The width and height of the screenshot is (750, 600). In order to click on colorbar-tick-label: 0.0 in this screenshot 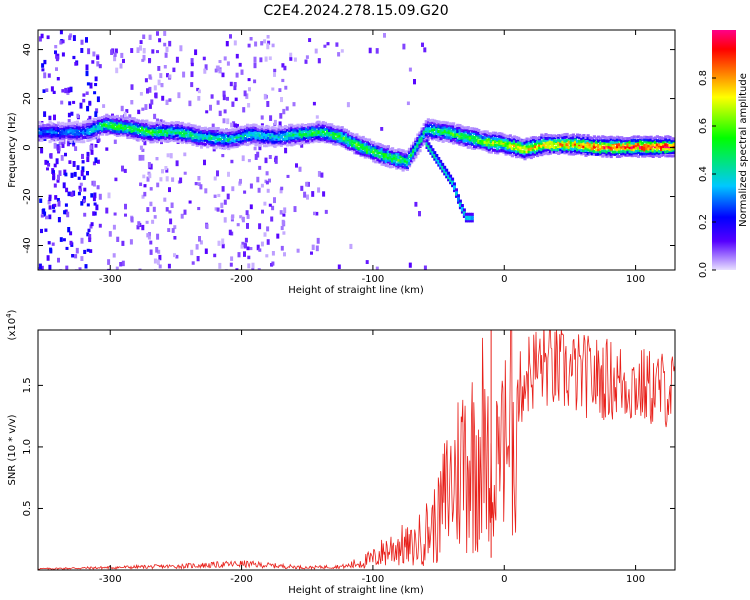, I will do `click(703, 270)`.